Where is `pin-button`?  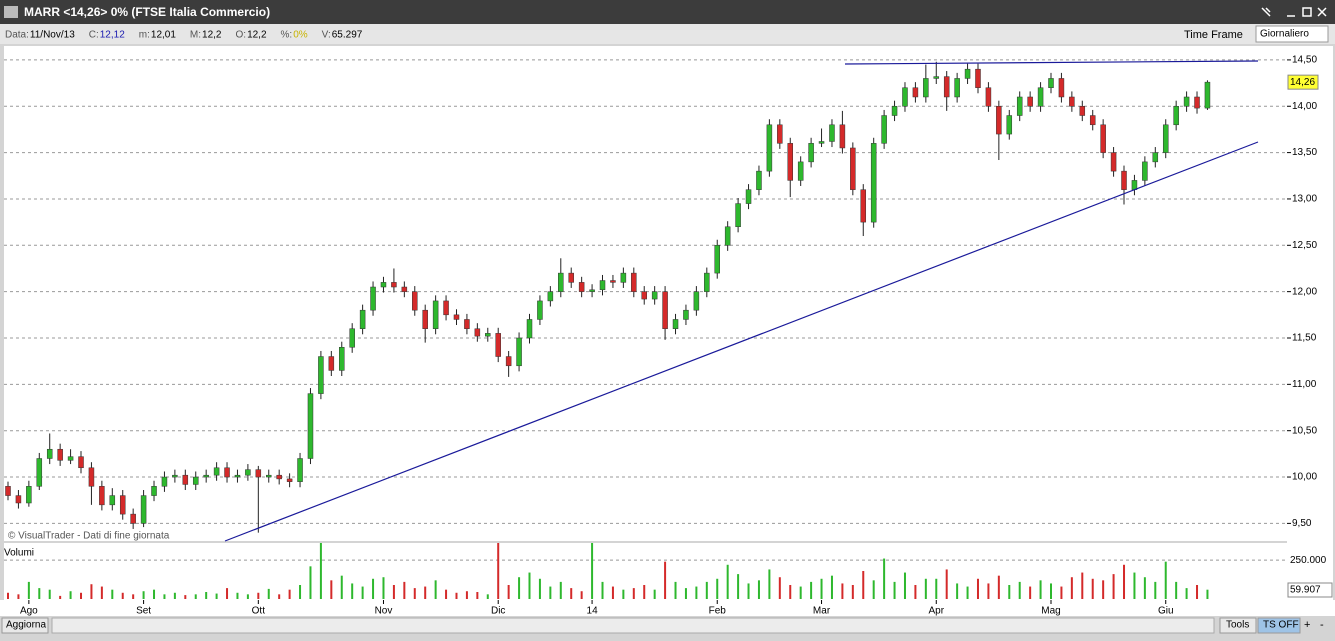 pin-button is located at coordinates (1266, 12).